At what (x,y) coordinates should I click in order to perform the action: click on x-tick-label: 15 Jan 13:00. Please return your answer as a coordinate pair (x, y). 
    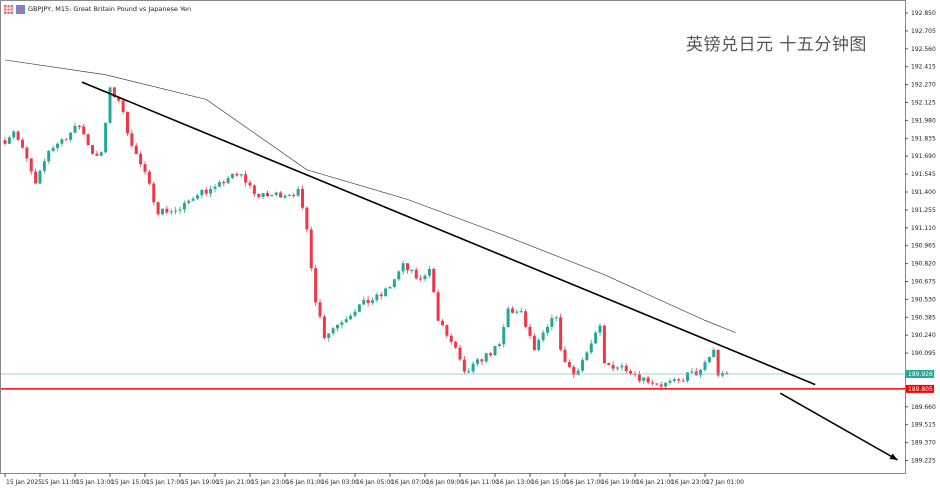
    Looking at the image, I should click on (95, 482).